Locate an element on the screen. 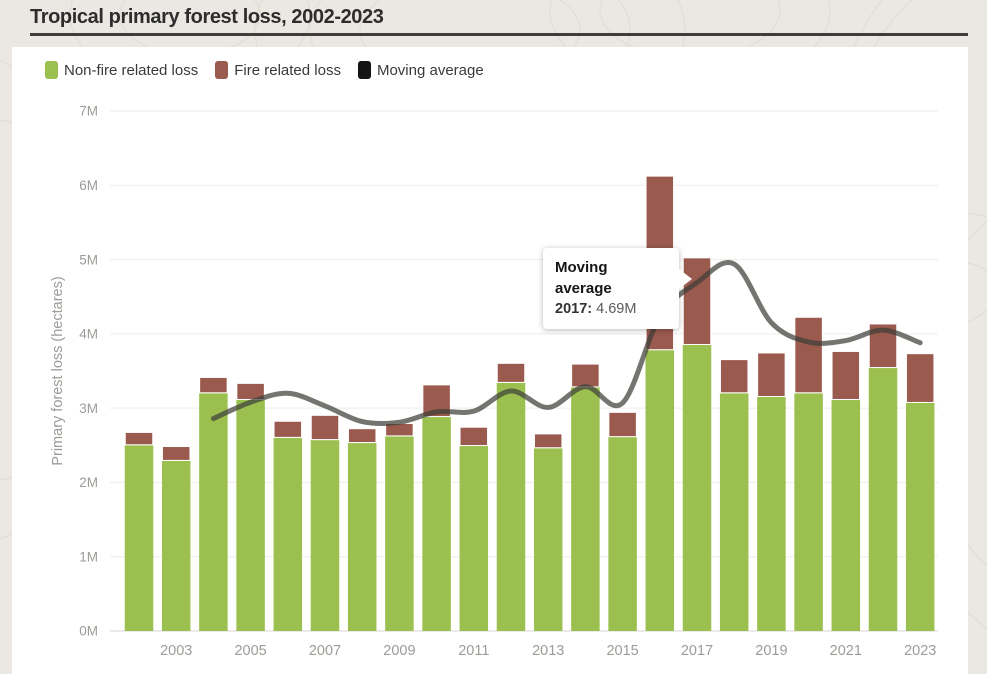  bar-2004-nonfire is located at coordinates (213, 512).